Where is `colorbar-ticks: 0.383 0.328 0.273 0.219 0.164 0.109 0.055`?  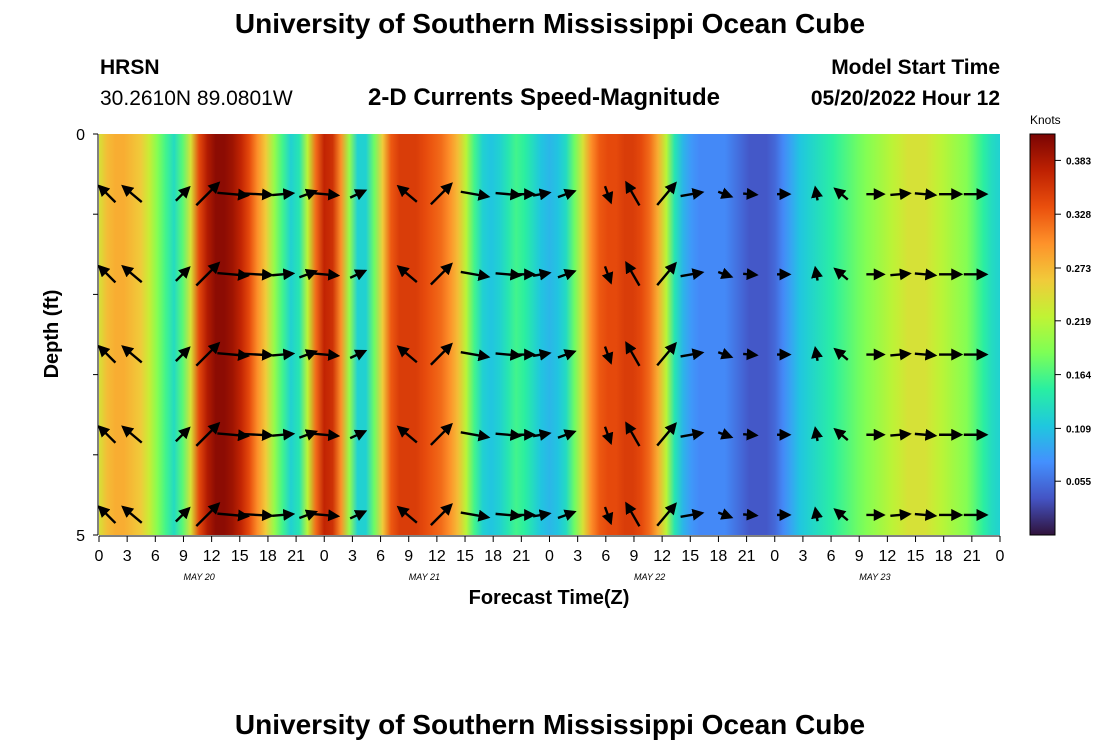
colorbar-ticks: 0.383 0.328 0.273 0.219 0.164 0.109 0.055 is located at coordinates (1073, 322).